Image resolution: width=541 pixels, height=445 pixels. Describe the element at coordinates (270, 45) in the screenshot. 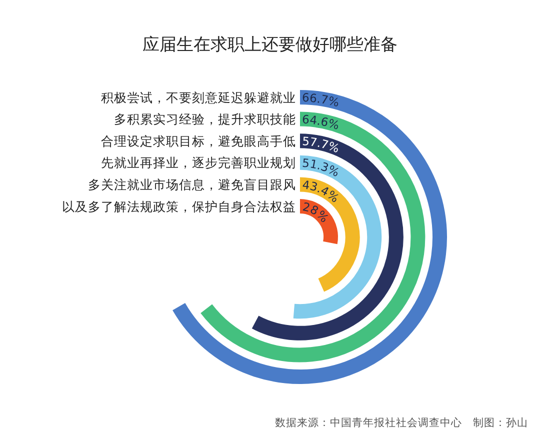

I see `title: 应届生在求职上还要做好哪些准备` at that location.